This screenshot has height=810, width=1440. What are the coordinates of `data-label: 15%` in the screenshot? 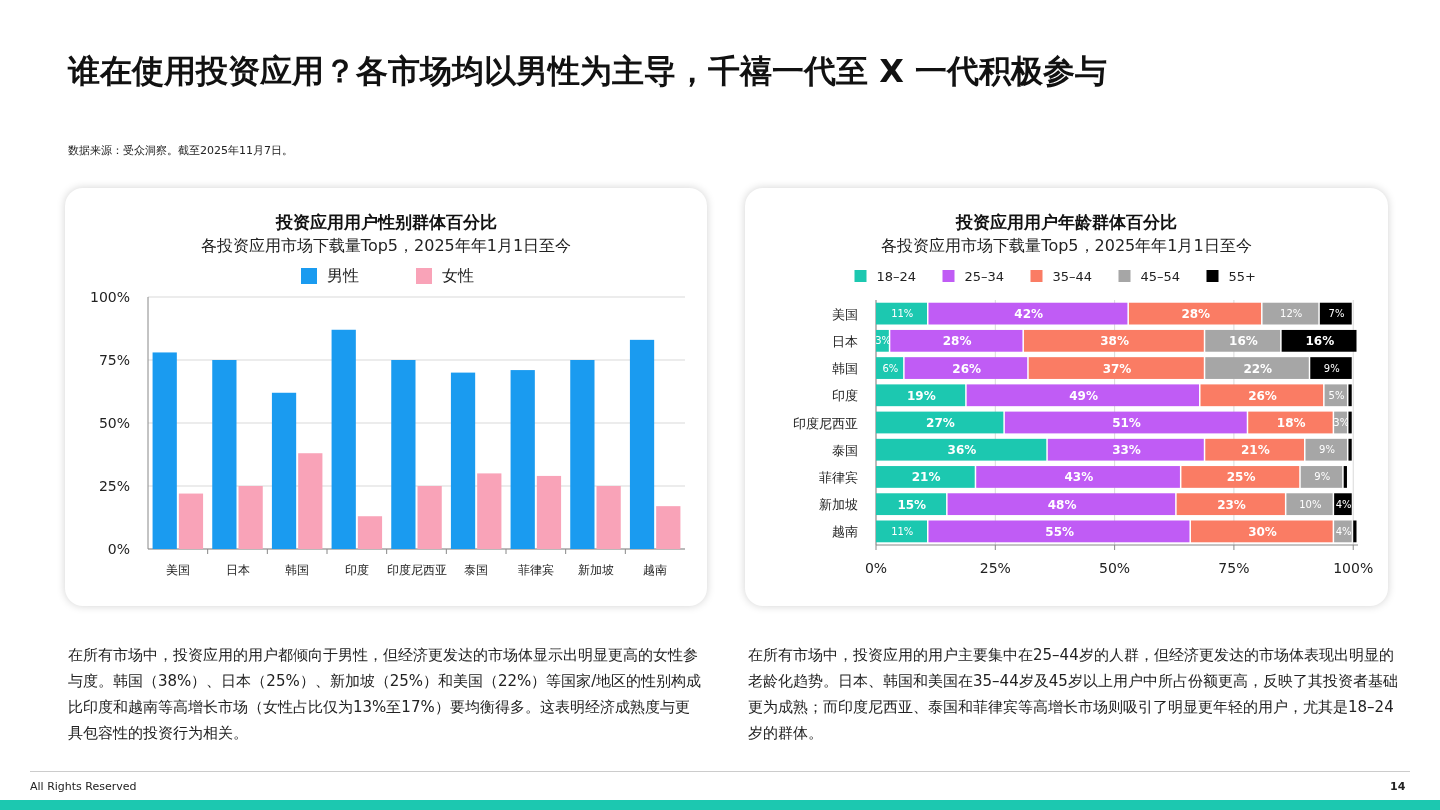 It's located at (912, 504).